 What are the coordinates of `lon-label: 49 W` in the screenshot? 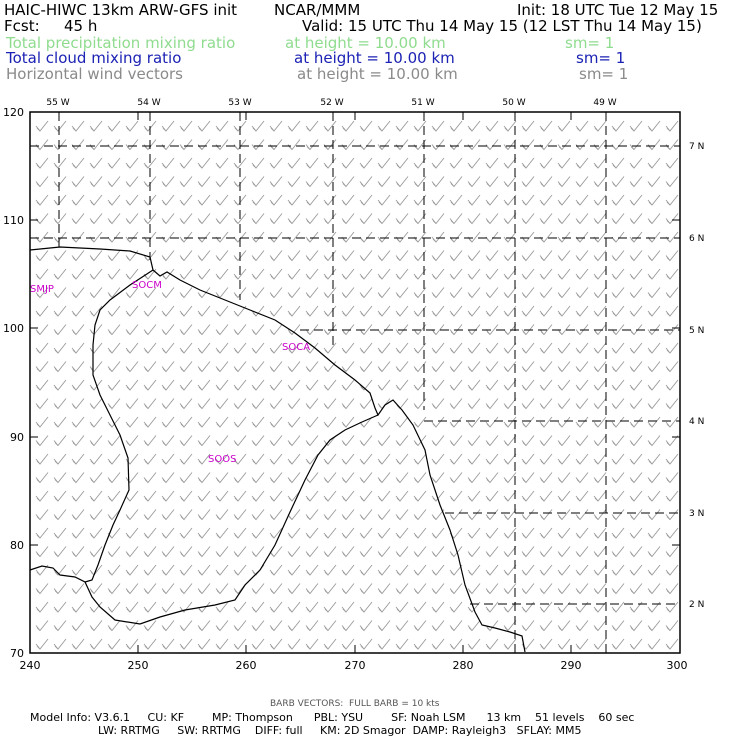 It's located at (604, 103).